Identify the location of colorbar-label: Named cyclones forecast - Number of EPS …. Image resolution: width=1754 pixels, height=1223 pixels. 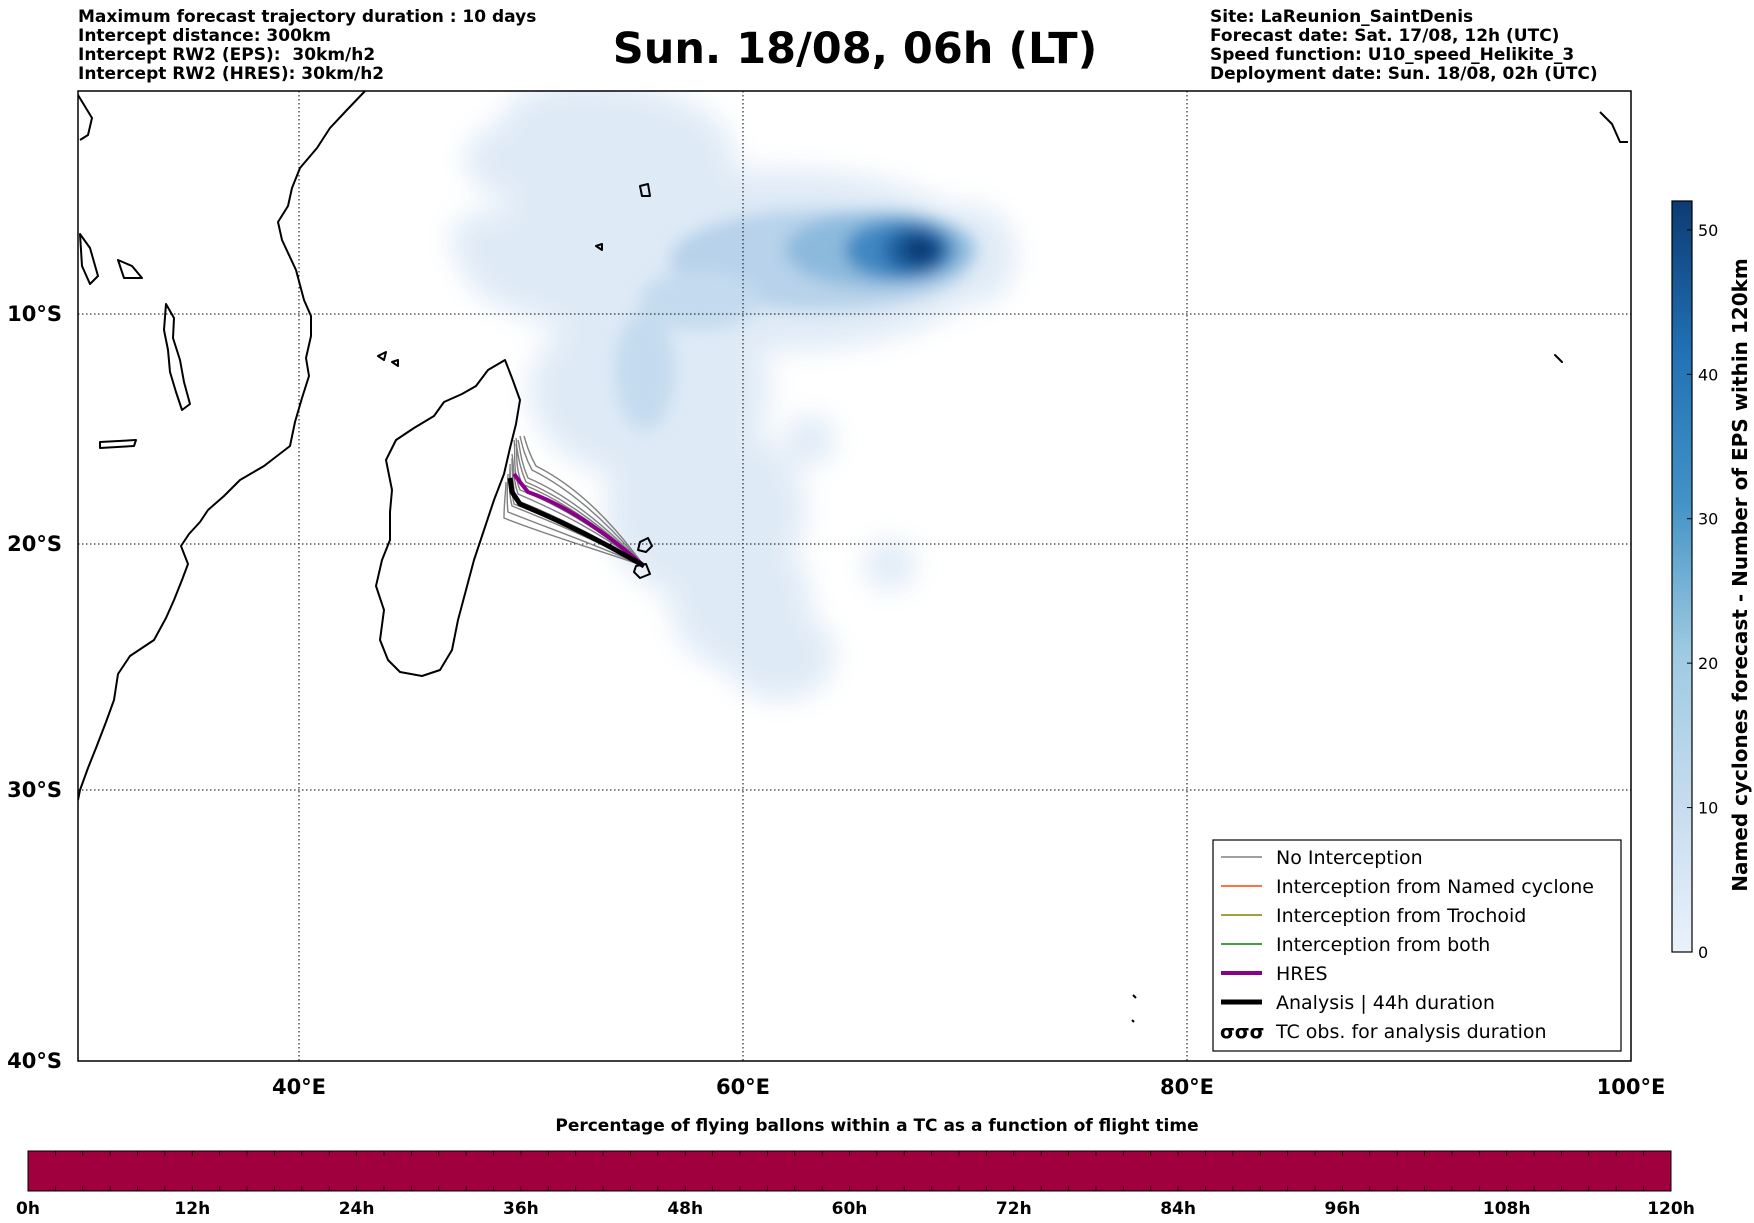
(1740, 575).